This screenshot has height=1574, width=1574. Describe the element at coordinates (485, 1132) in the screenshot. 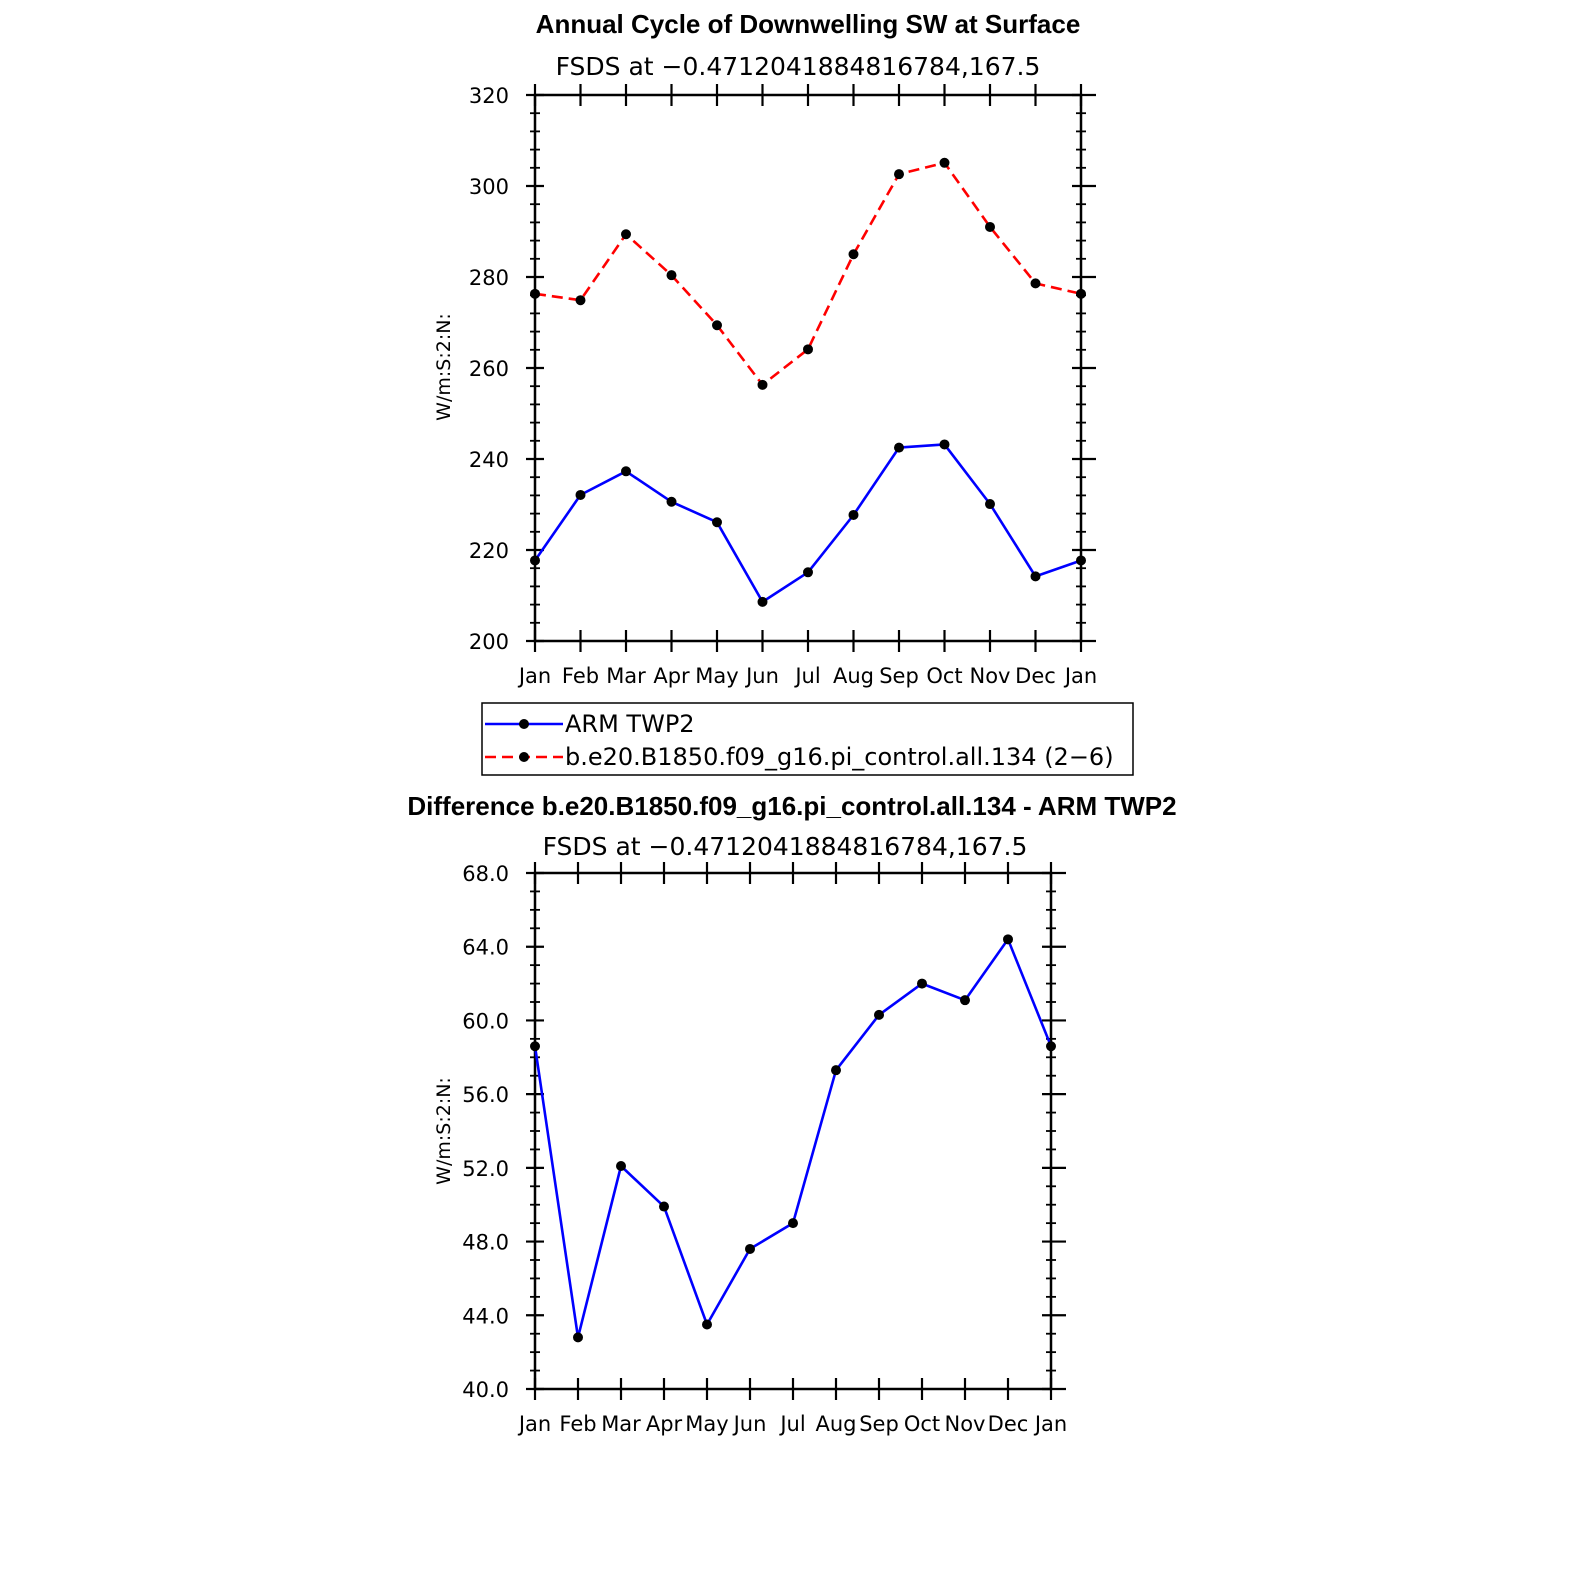

I see `y-tick-labels: 40.0 44.0 48.0 52.0 56.0 60.0 64.0 68.0` at that location.